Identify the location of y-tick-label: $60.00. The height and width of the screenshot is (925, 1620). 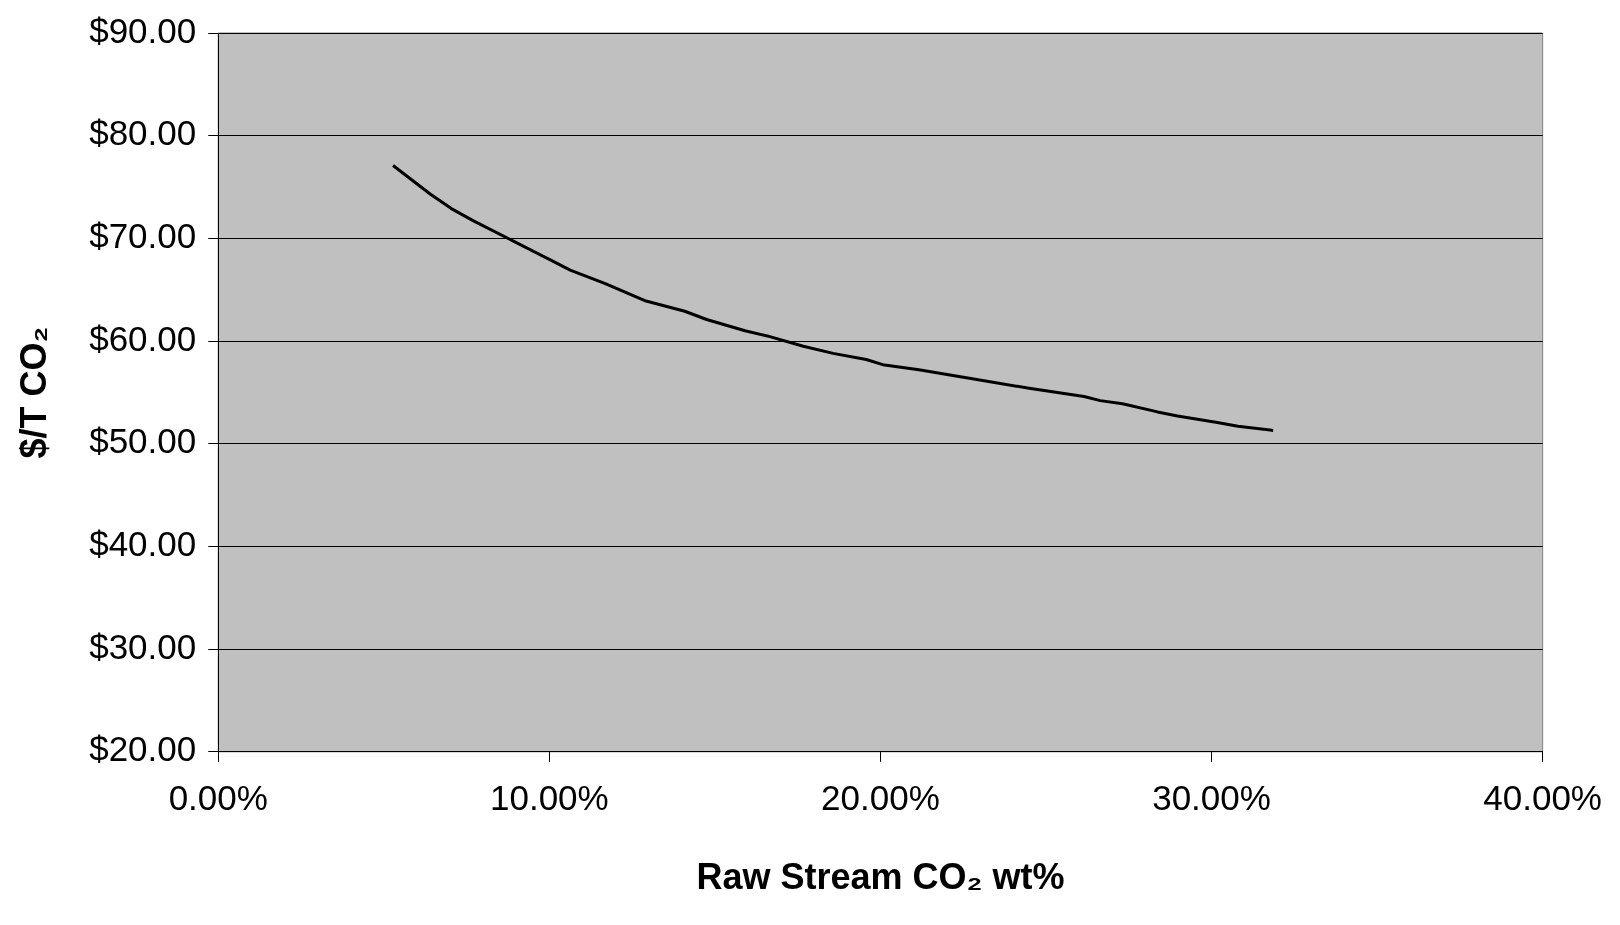
(143, 338).